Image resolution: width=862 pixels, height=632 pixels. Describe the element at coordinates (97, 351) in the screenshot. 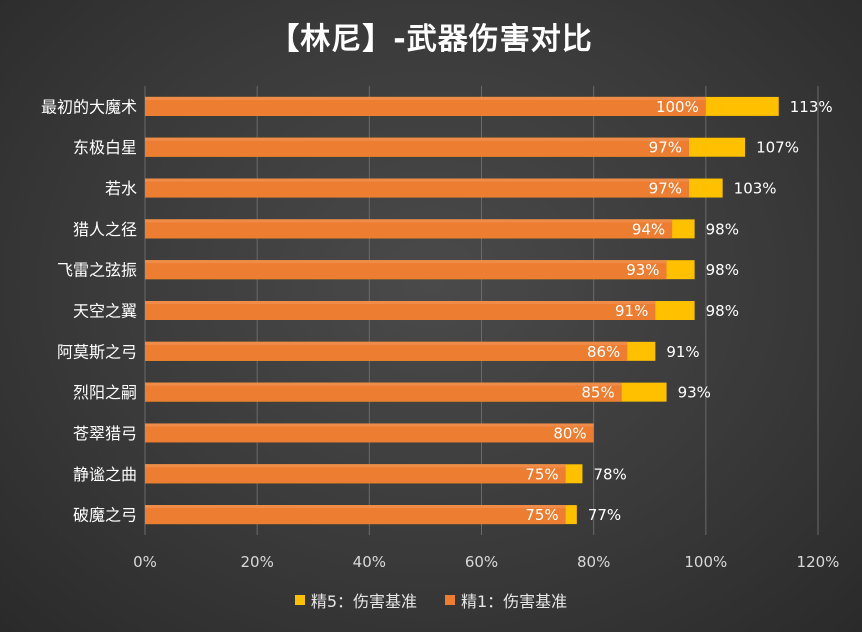

I see `category-label: 阿莫斯之弓` at that location.